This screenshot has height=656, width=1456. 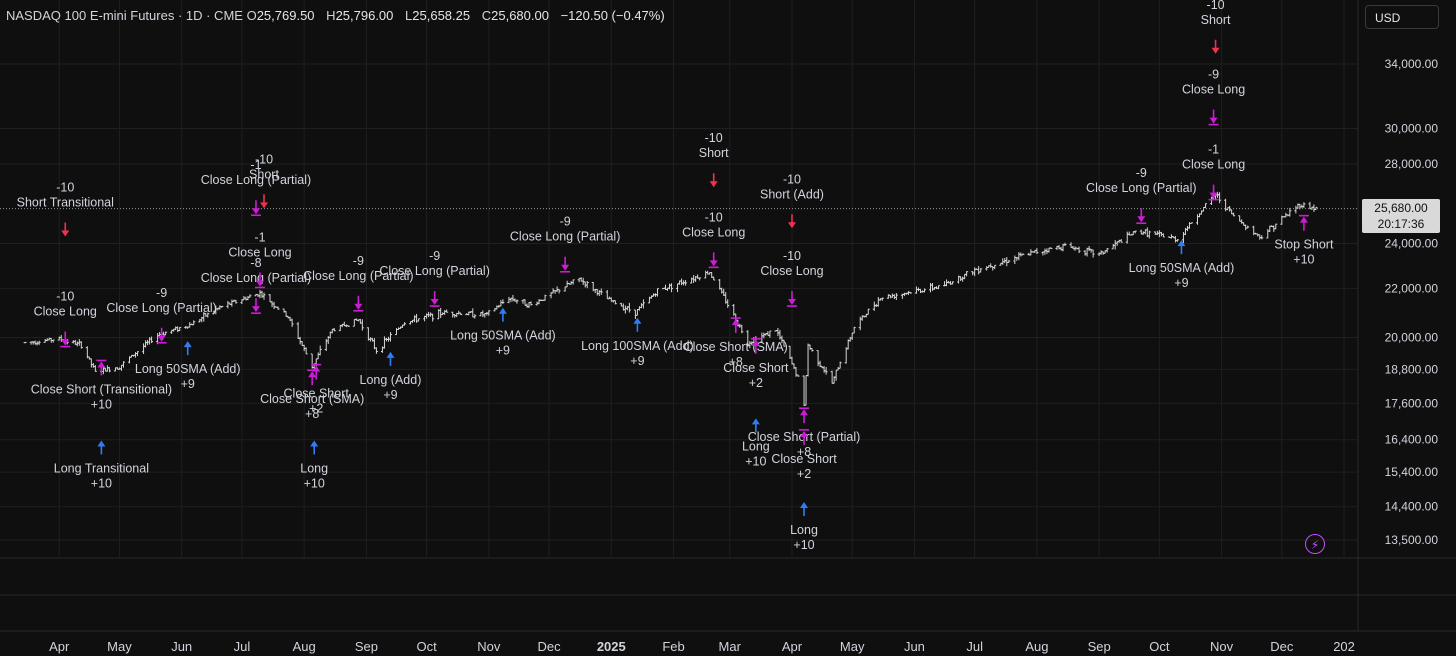 I want to click on x-tick-label: Sep, so click(x=1099, y=646).